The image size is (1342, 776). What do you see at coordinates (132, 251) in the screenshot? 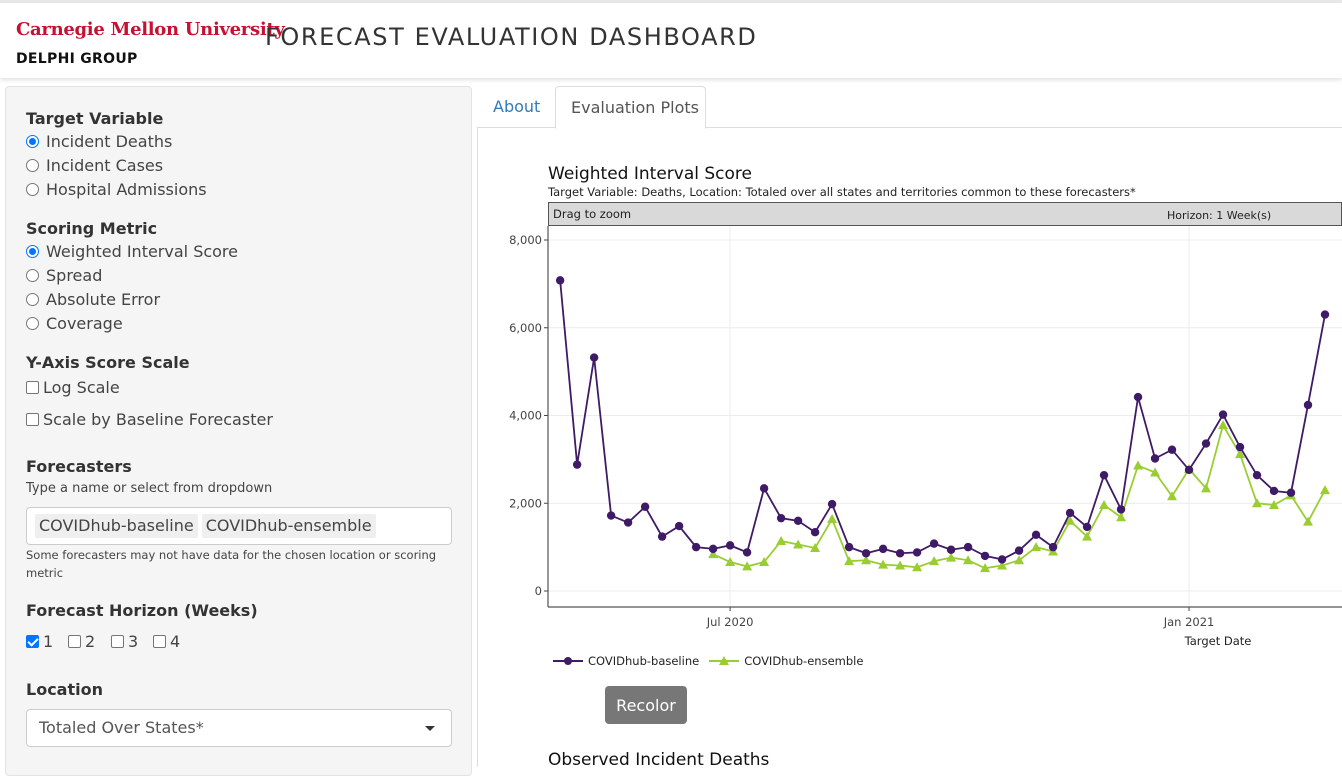
I see `radio-weighted-interval-score: Weighted Interval Score` at bounding box center [132, 251].